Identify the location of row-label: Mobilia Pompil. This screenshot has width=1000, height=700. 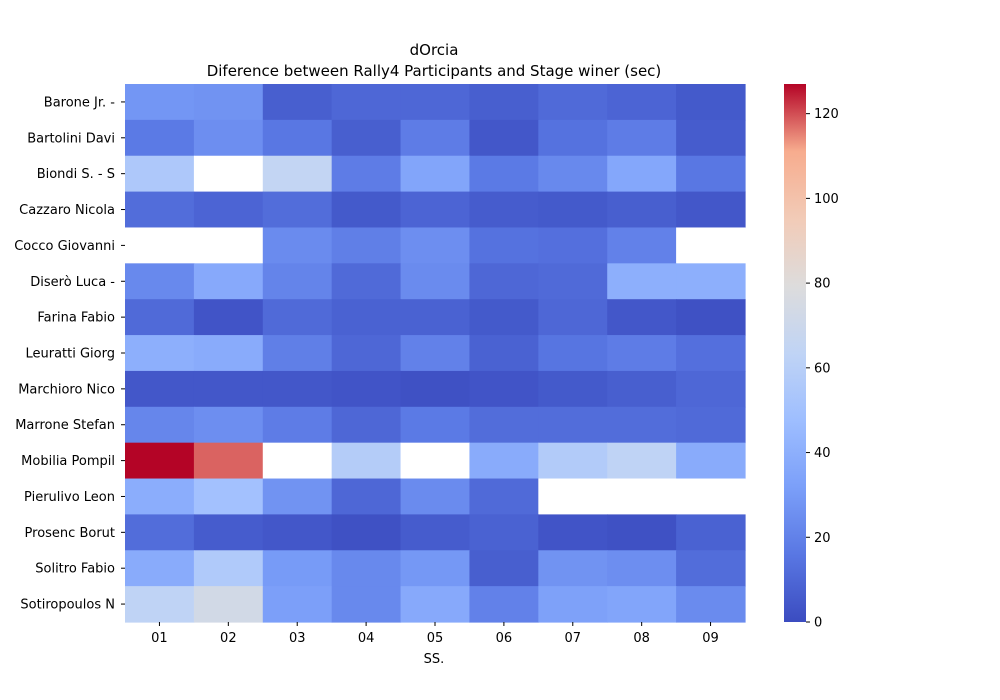
(68, 461).